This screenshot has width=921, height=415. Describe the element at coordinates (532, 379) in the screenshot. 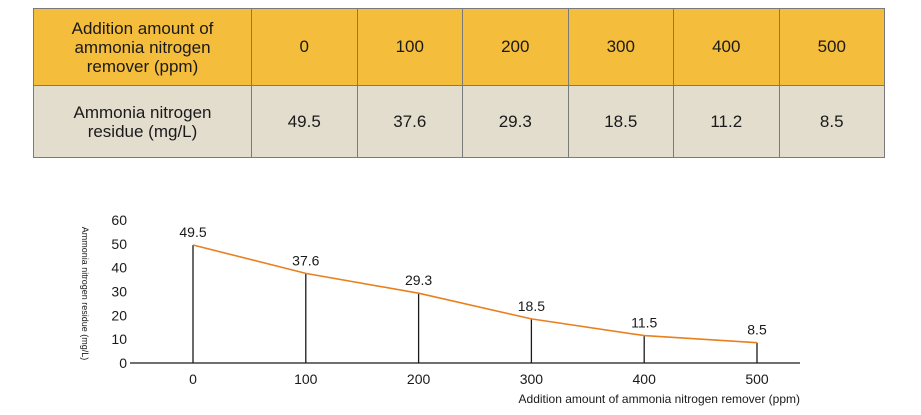

I see `x-tick-label: 300` at that location.